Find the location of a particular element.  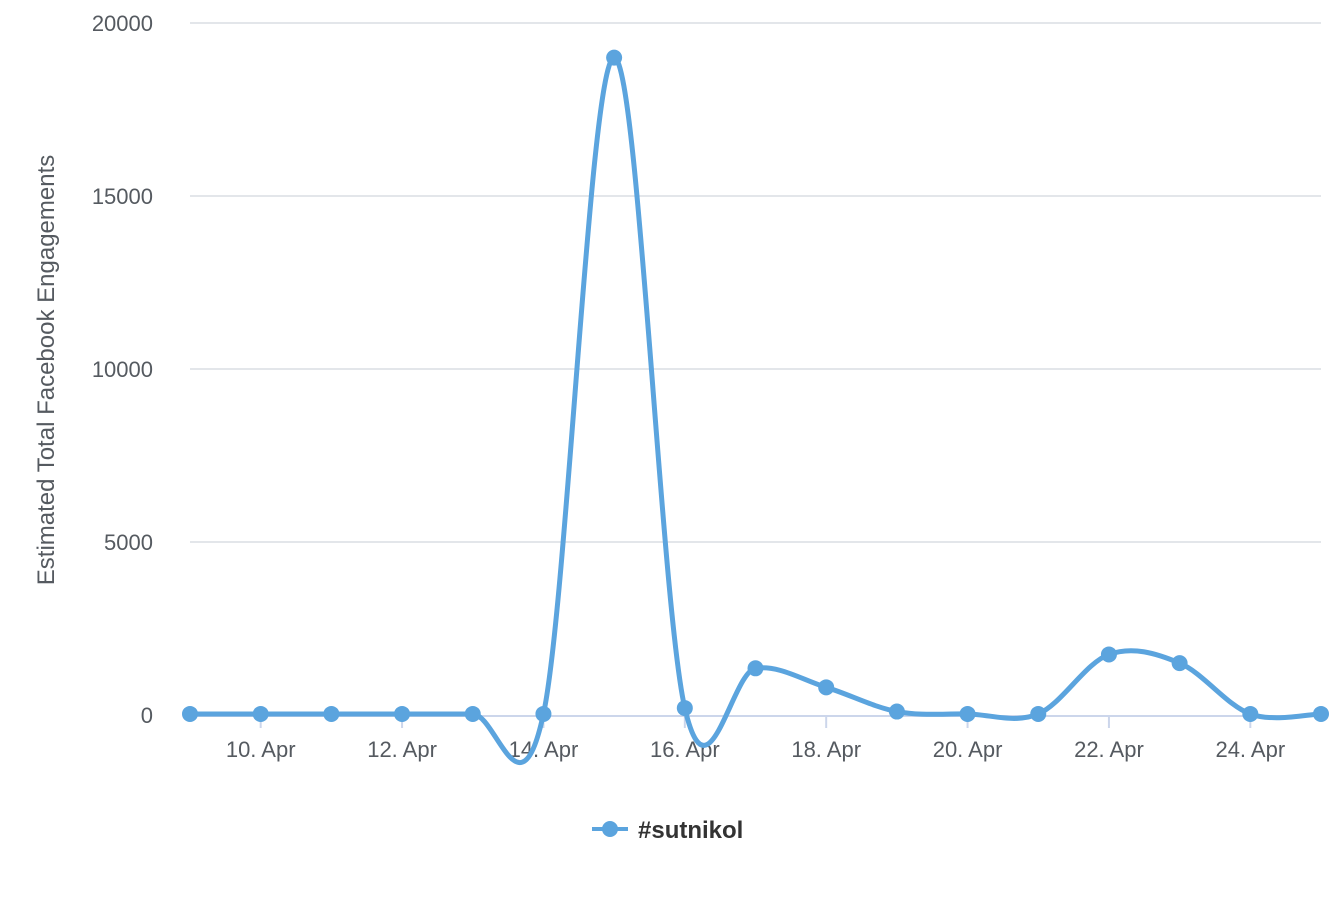

data-point-24-apr is located at coordinates (1250, 713).